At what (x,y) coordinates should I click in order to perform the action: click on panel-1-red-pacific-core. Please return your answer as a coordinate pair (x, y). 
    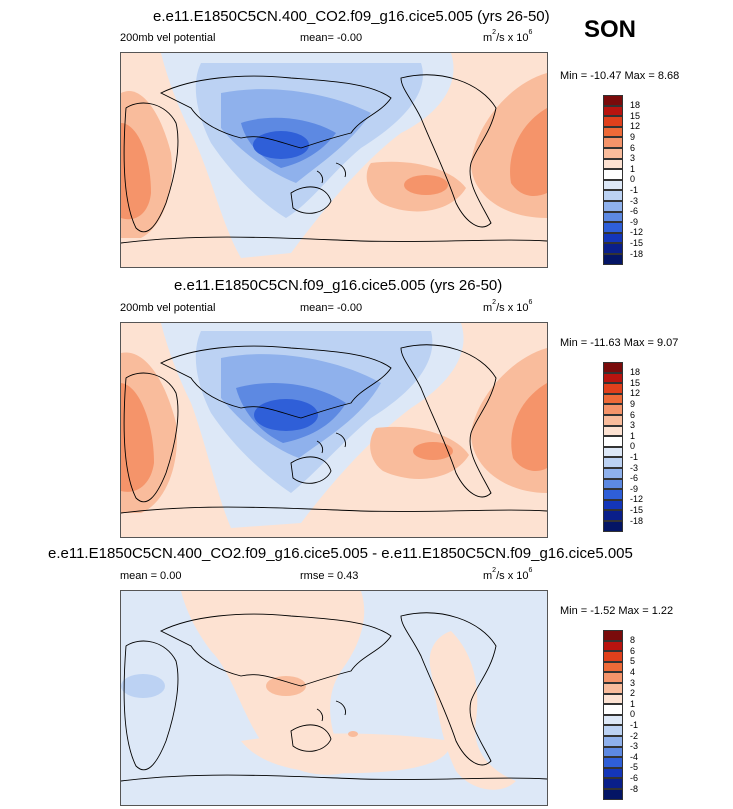
    Looking at the image, I should click on (426, 185).